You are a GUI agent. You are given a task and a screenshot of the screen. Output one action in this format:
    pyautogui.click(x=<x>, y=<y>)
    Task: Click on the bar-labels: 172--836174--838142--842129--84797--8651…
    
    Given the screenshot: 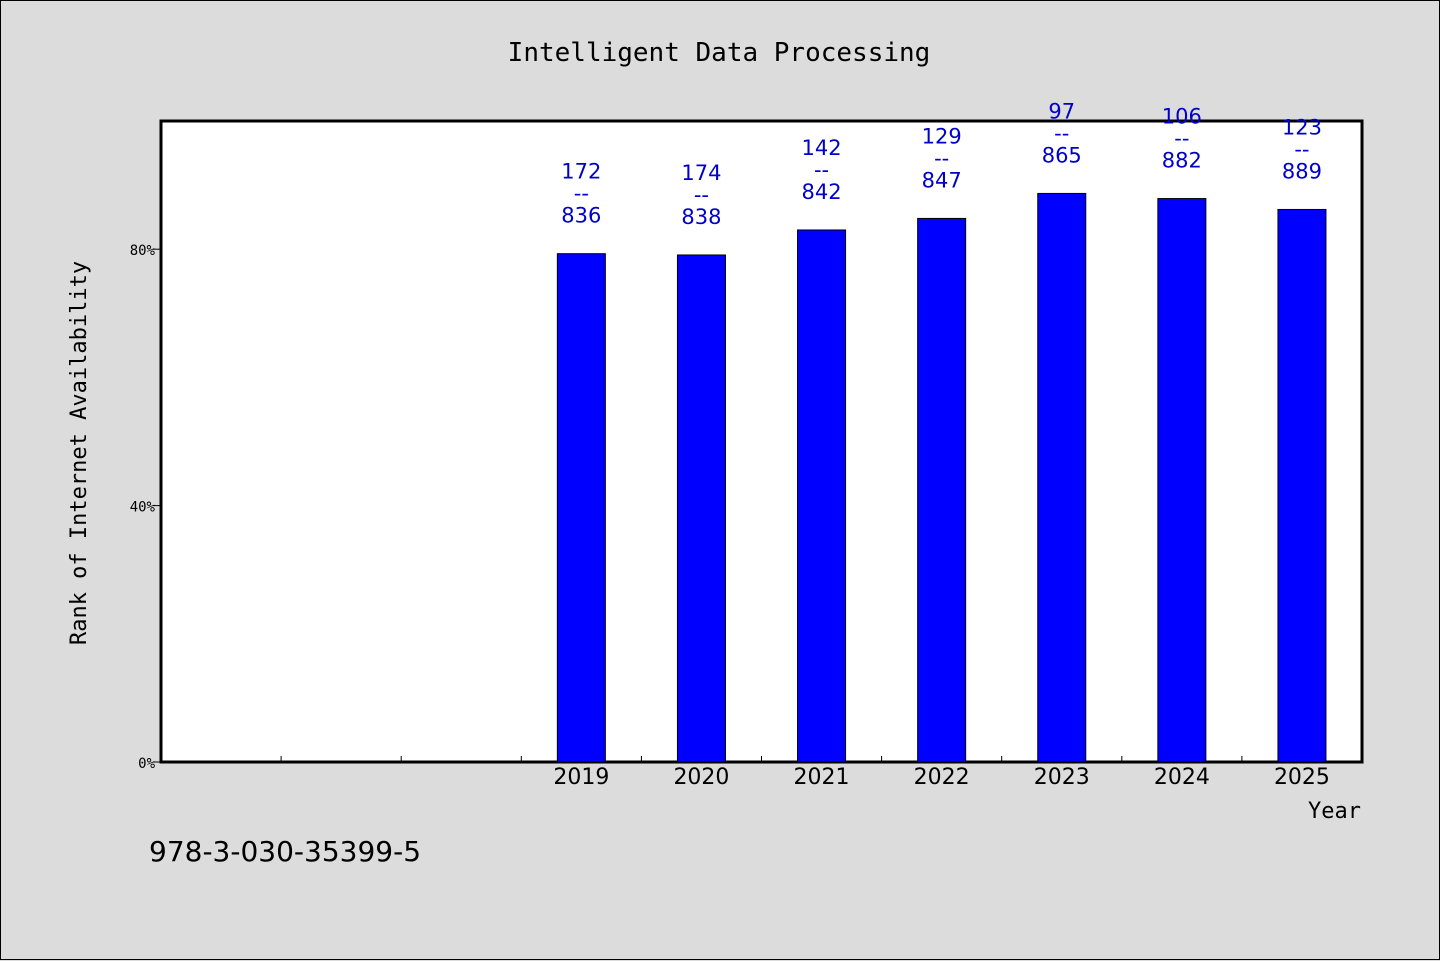 What is the action you would take?
    pyautogui.click(x=941, y=164)
    